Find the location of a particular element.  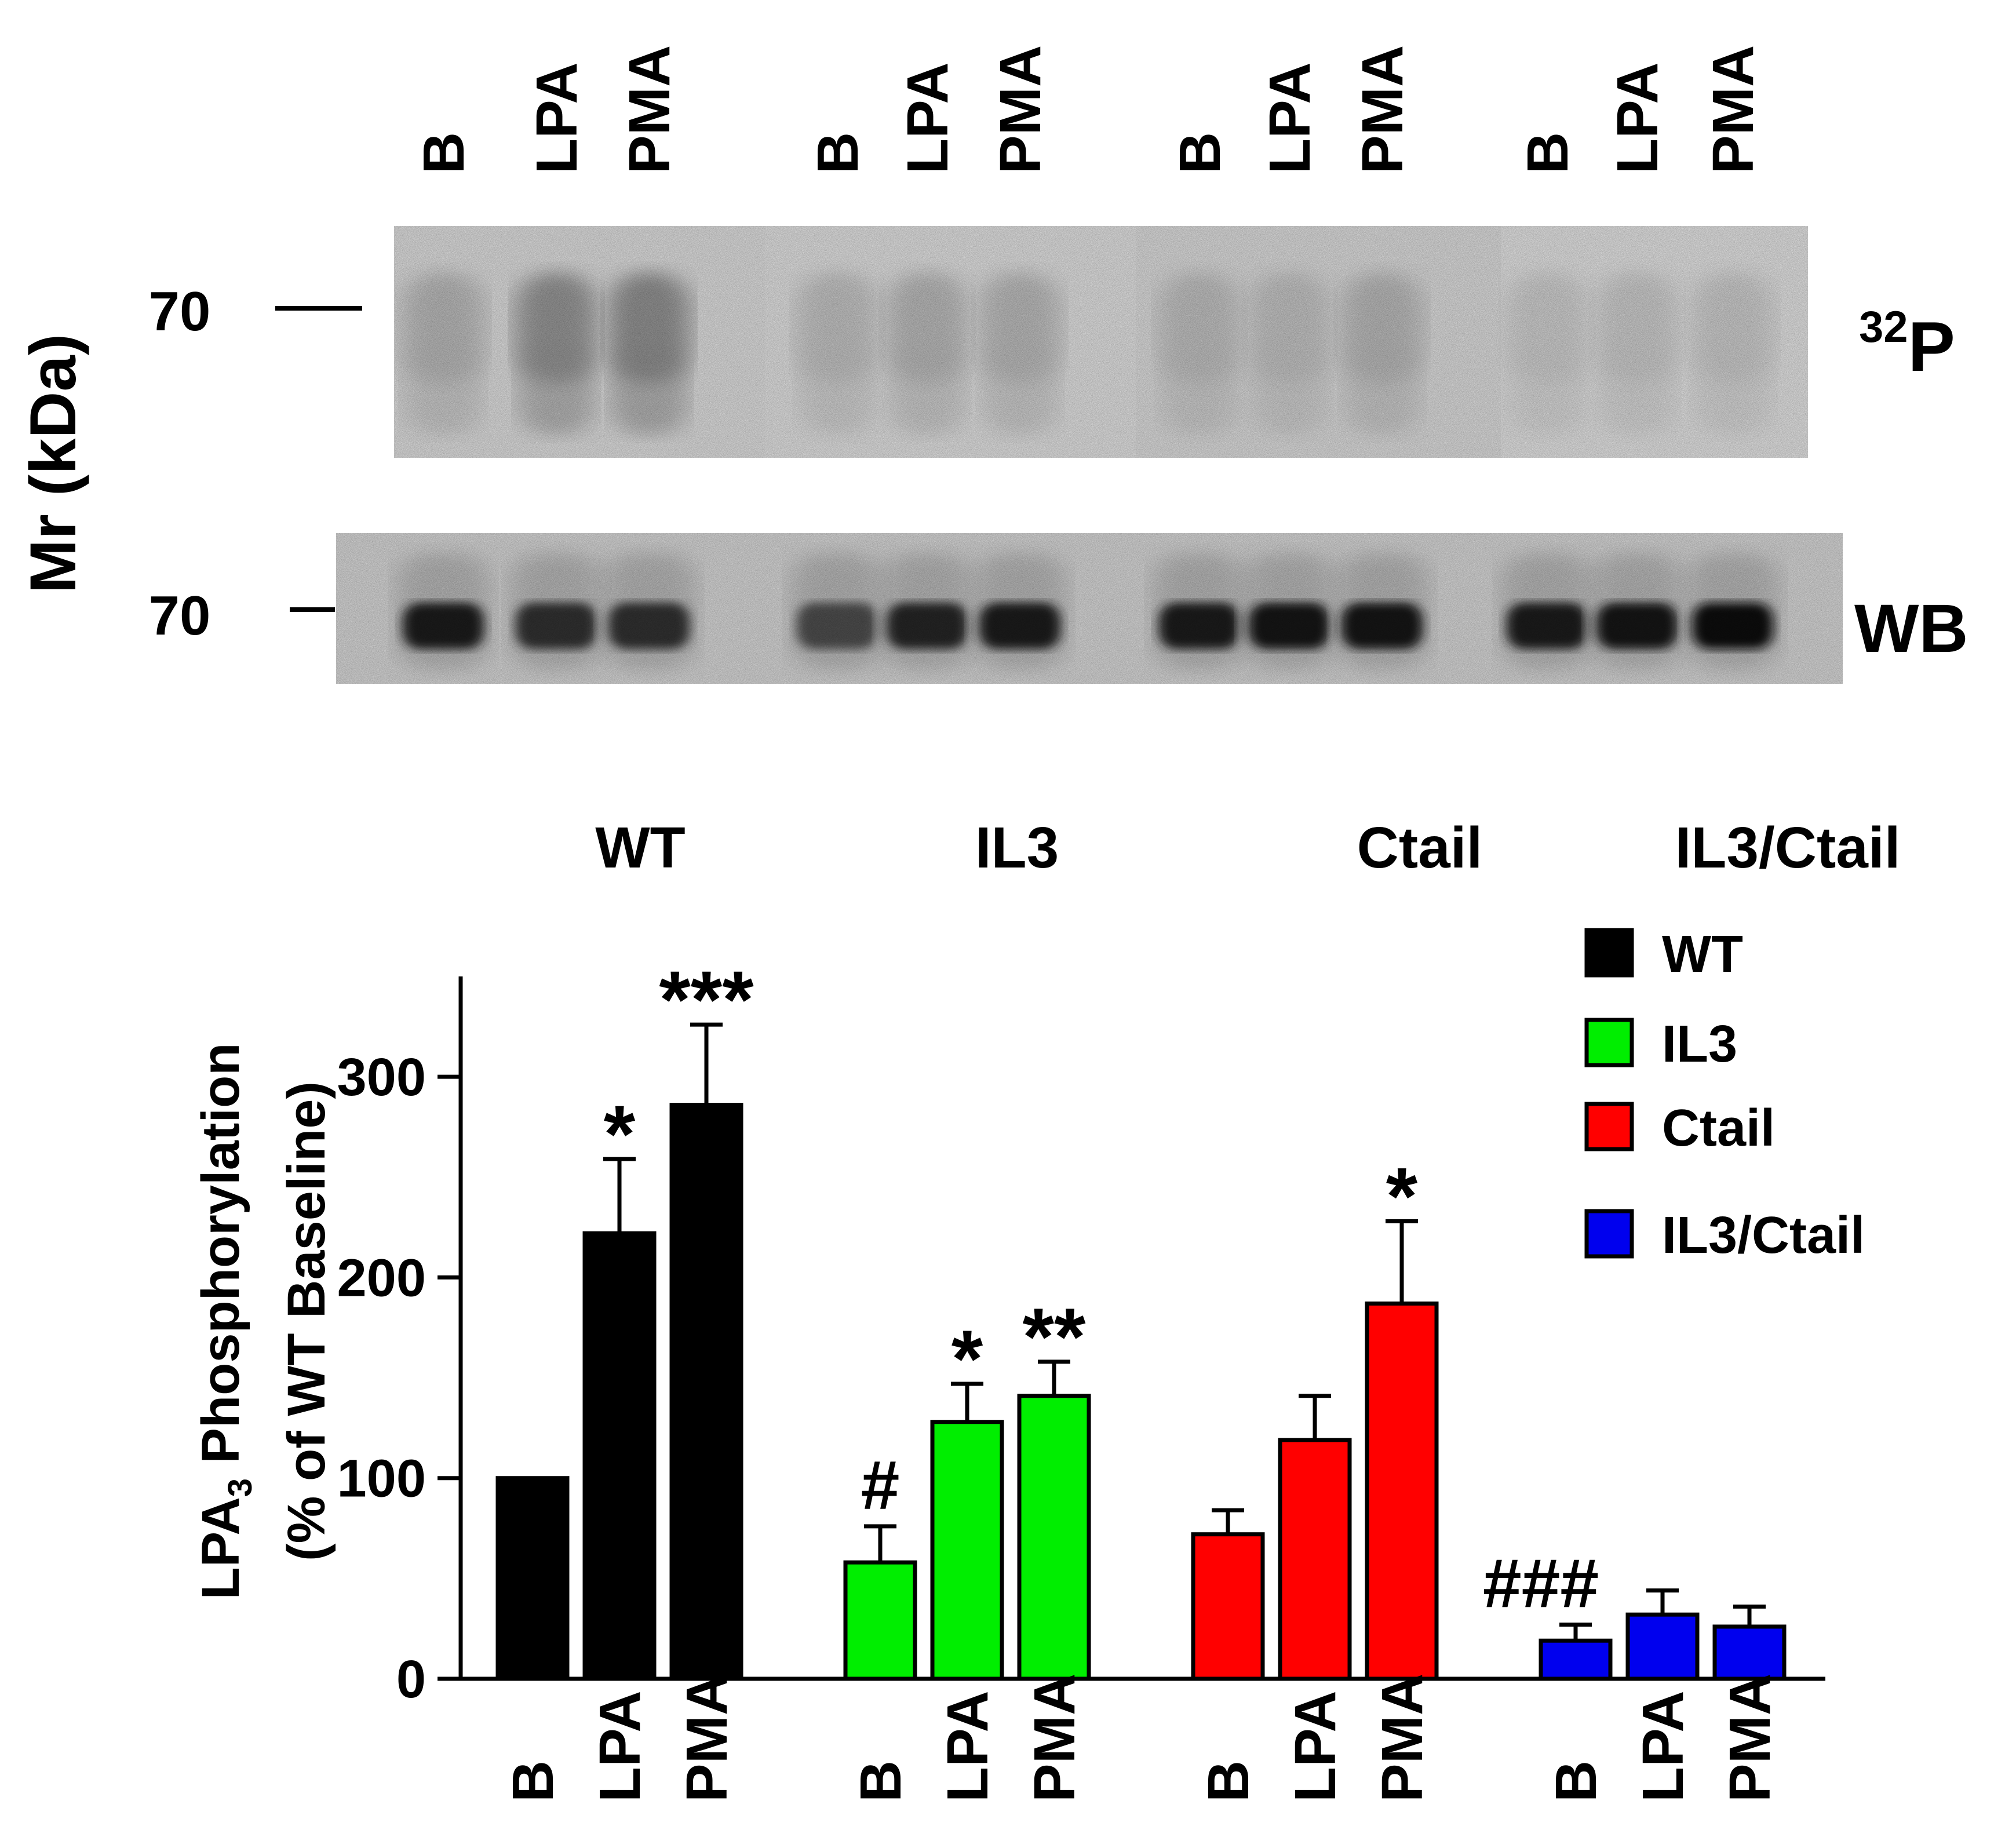

legend-label: IL3 is located at coordinates (1699, 1044).